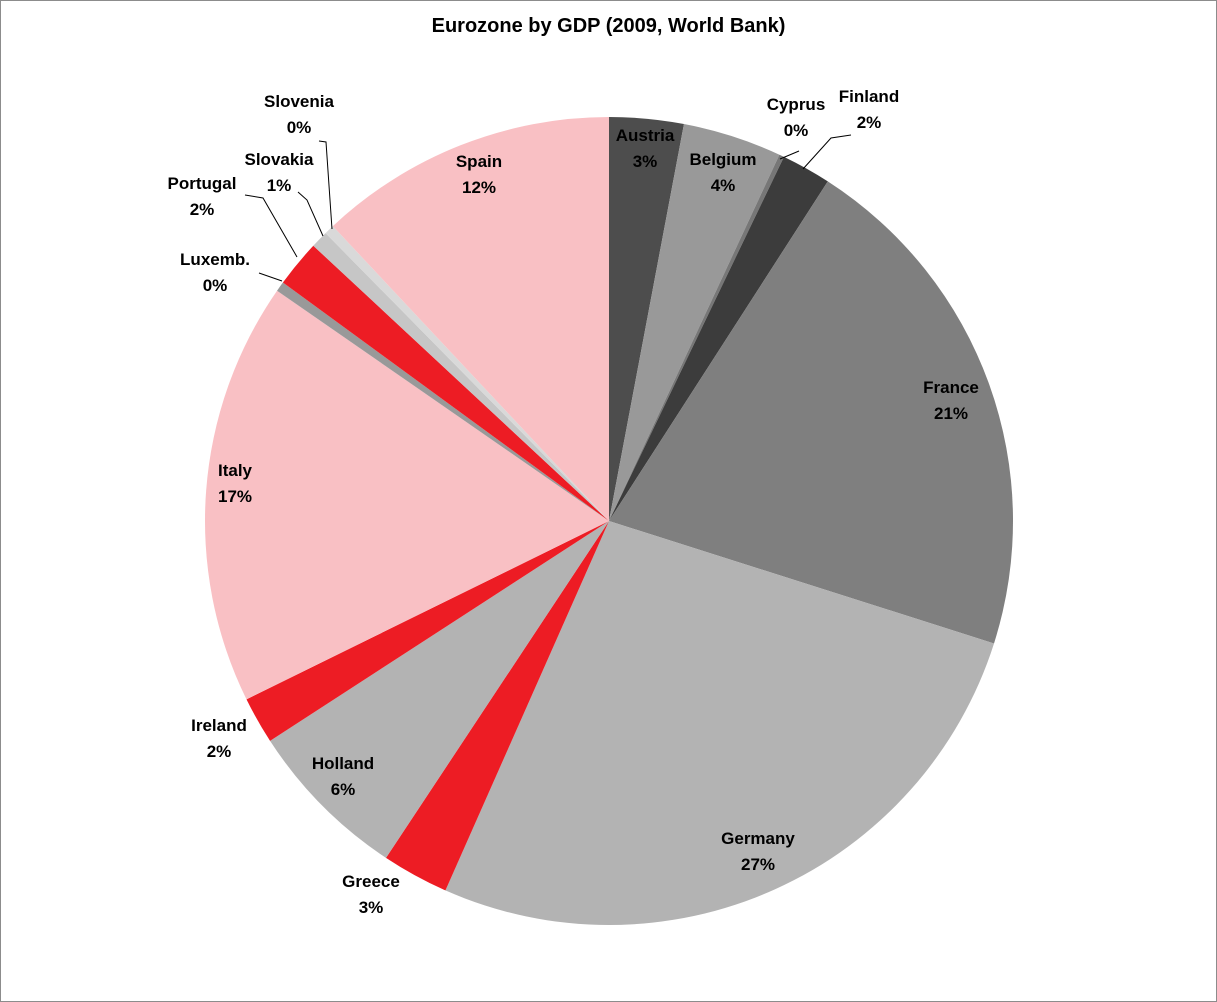 This screenshot has width=1217, height=1002. What do you see at coordinates (215, 272) in the screenshot?
I see `slice-label-luxemb: Luxemb. 0%` at bounding box center [215, 272].